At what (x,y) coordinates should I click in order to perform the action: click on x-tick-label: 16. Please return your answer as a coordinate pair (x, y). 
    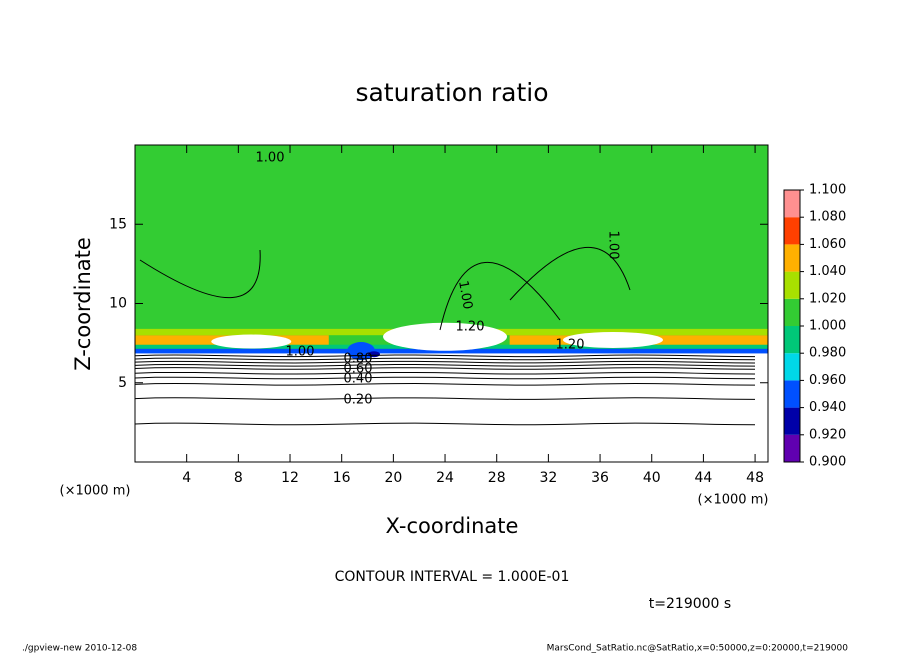
    Looking at the image, I should click on (342, 478).